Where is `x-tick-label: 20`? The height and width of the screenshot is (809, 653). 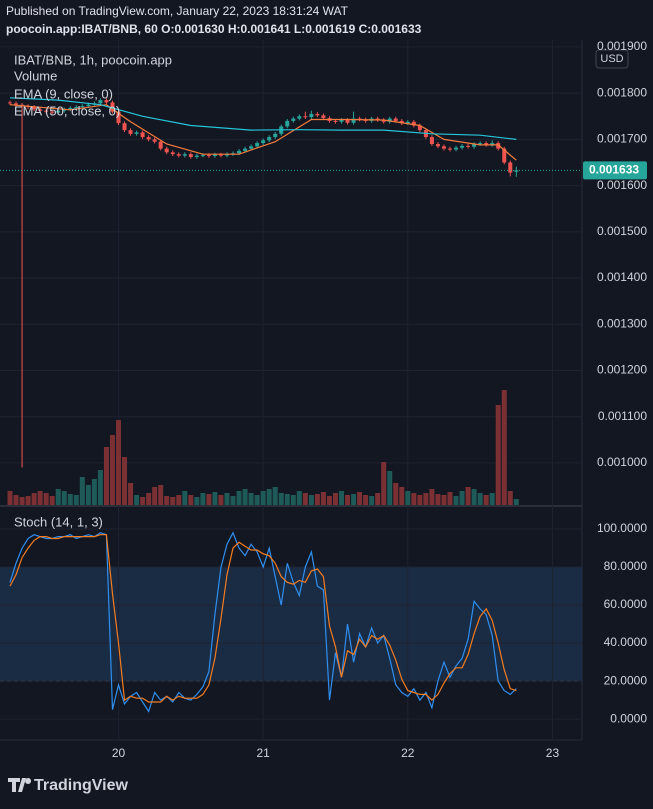 x-tick-label: 20 is located at coordinates (119, 753).